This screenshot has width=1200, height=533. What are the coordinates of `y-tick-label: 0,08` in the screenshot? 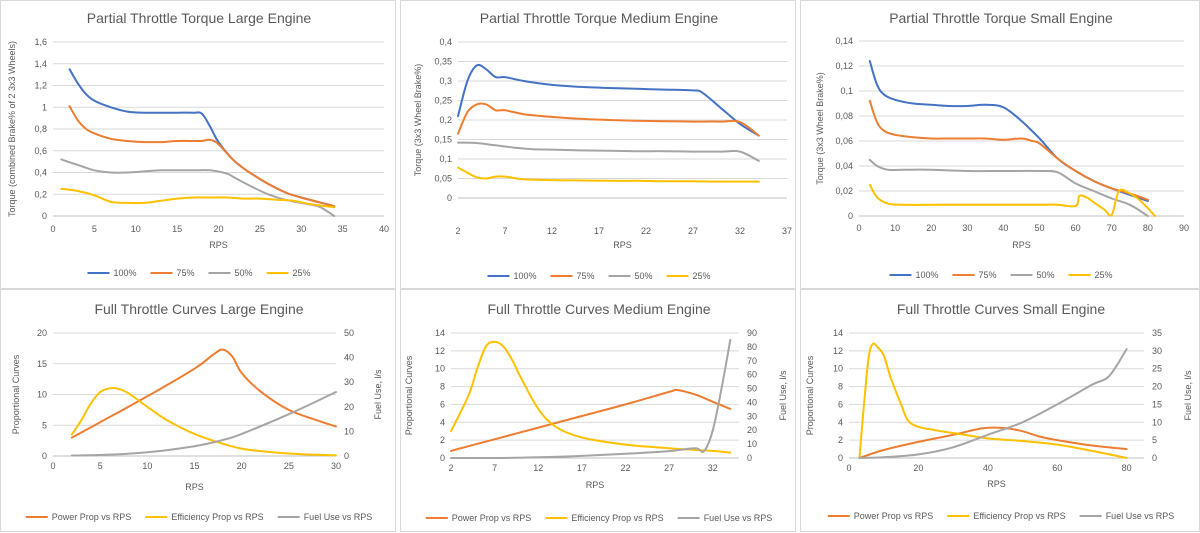 It's located at (844, 116).